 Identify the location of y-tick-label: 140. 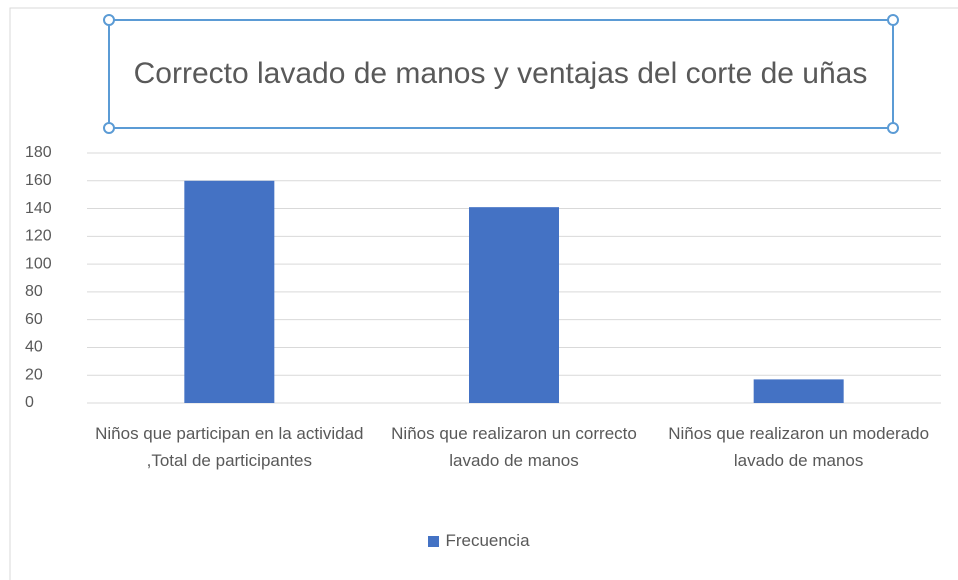
(38, 208).